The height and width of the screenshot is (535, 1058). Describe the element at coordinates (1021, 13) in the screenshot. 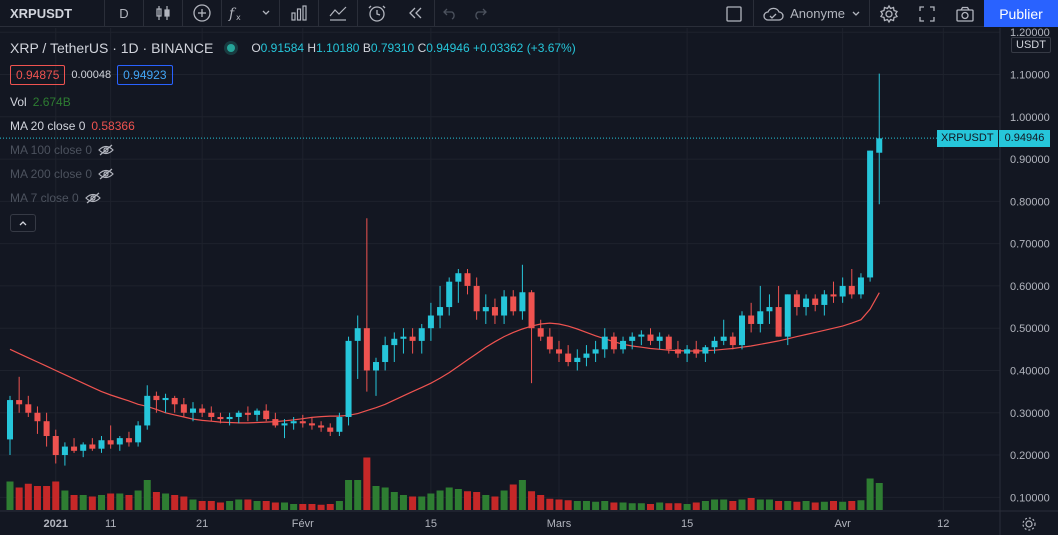

I see `publish-button: Publier` at that location.